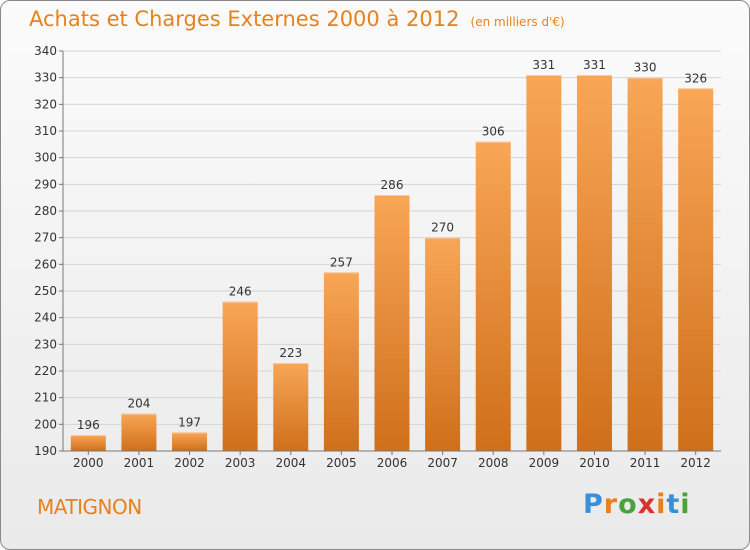  I want to click on y-tick-label: 320, so click(45, 104).